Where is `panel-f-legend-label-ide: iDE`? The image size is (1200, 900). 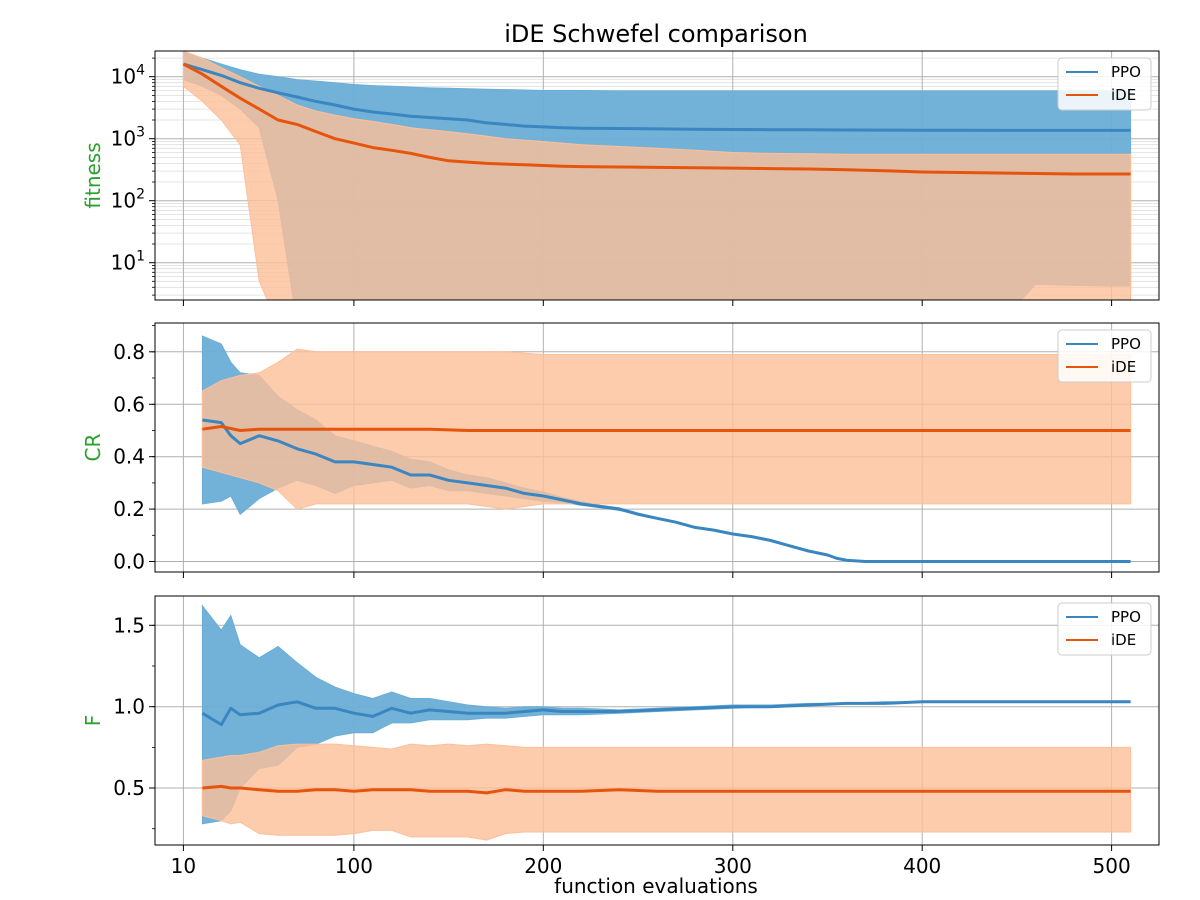 panel-f-legend-label-ide: iDE is located at coordinates (1123, 640).